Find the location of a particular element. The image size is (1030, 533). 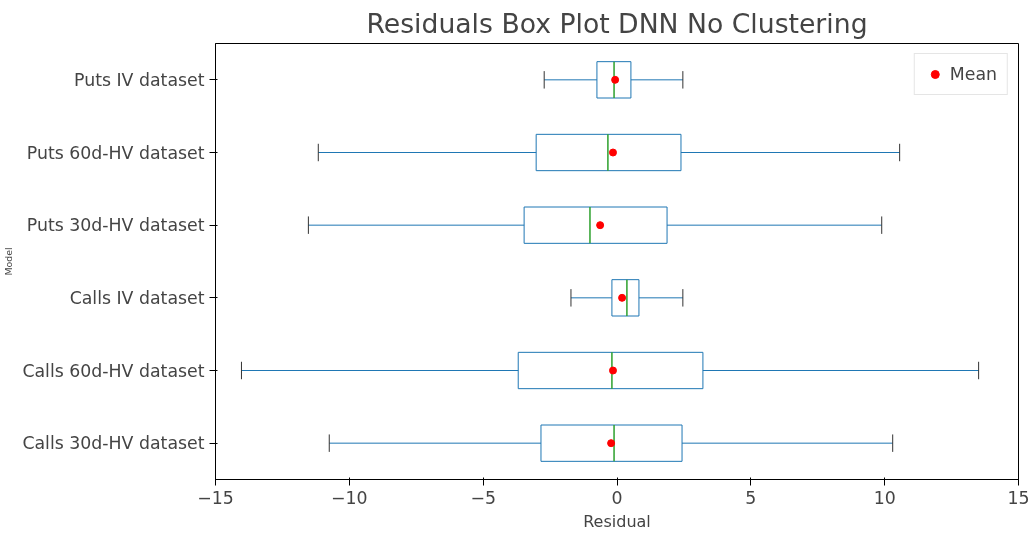

x-tick-label: 15 is located at coordinates (1018, 497).